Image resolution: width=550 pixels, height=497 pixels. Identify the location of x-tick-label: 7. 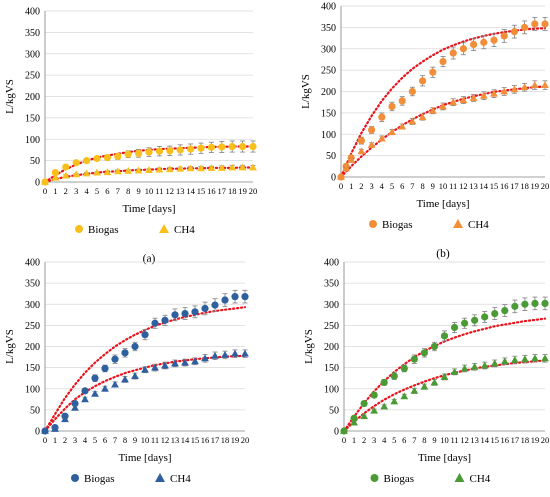
(118, 191).